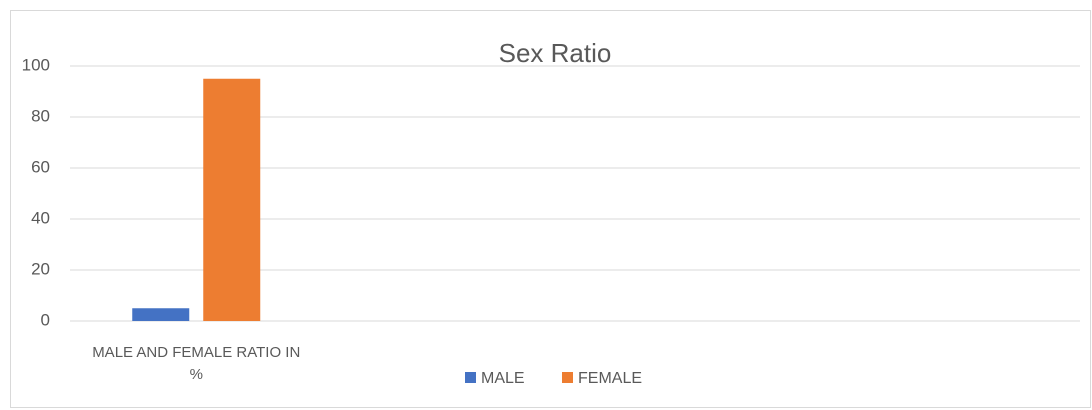  What do you see at coordinates (610, 378) in the screenshot?
I see `legend-label: FEMALE` at bounding box center [610, 378].